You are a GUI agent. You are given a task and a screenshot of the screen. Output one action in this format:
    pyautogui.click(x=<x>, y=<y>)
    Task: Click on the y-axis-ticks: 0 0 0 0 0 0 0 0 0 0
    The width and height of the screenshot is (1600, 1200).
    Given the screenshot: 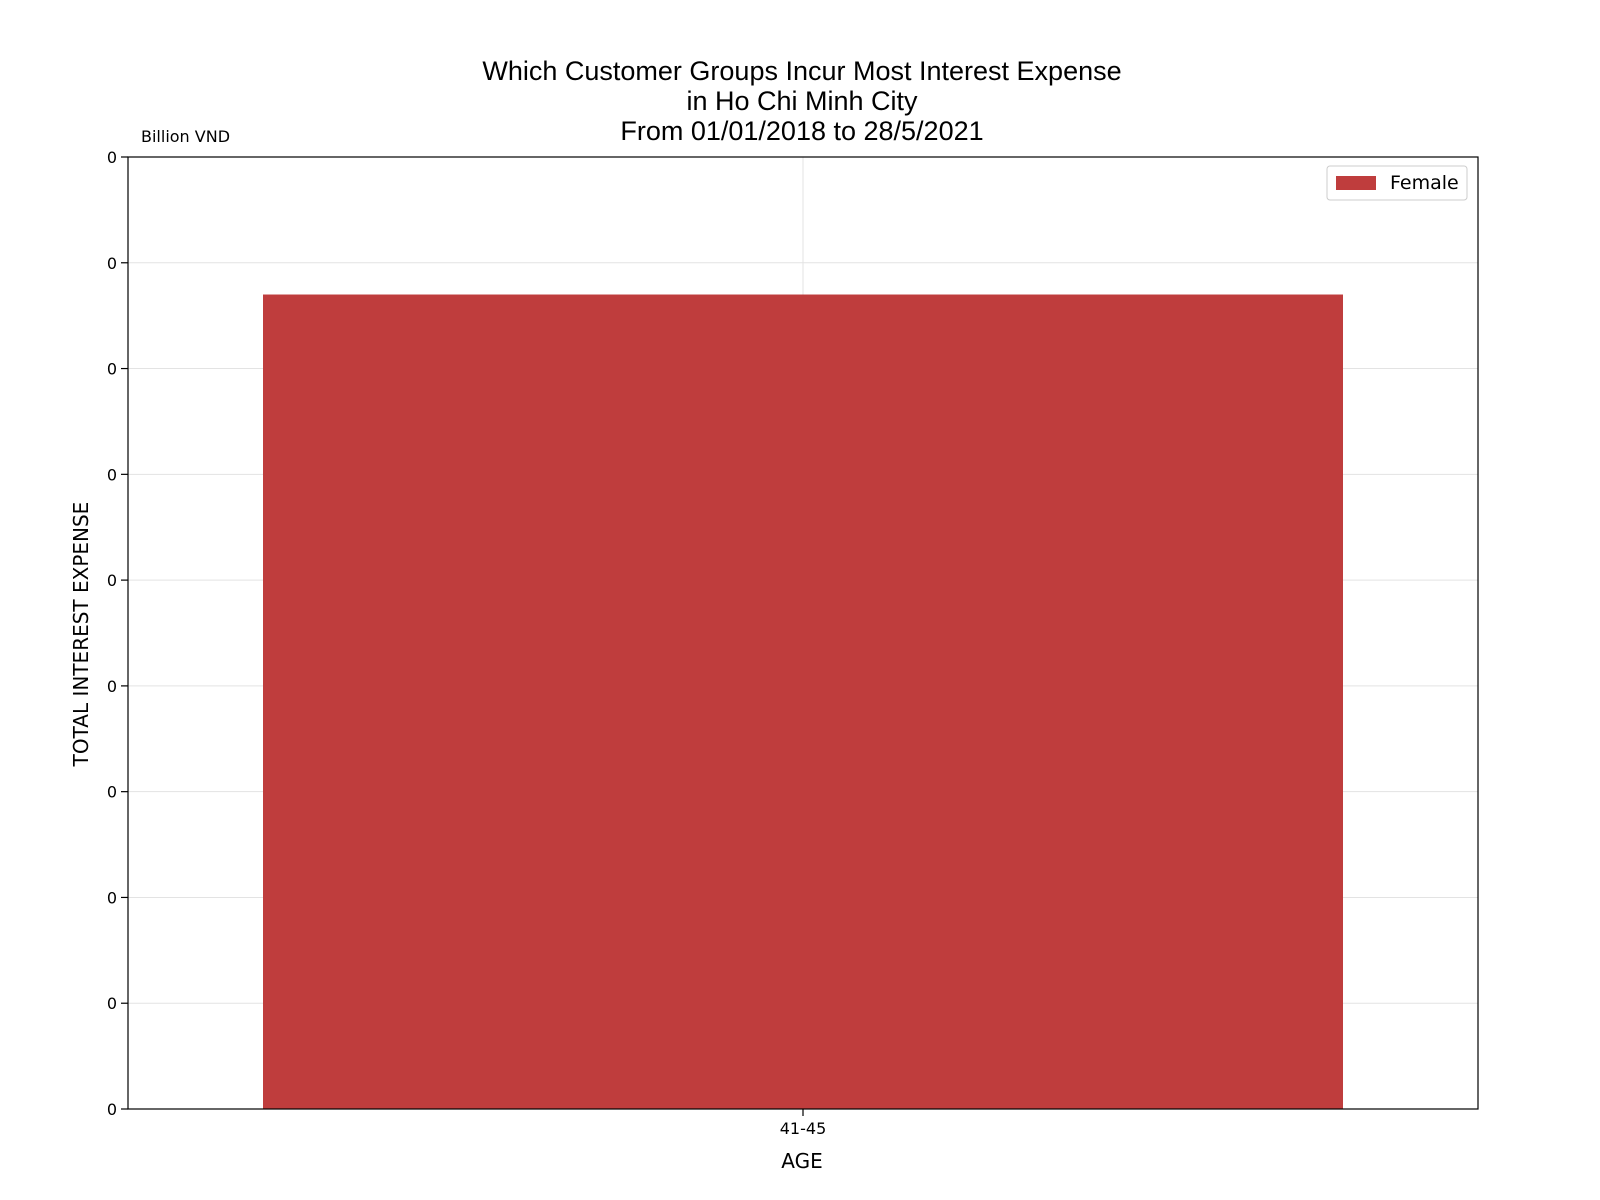 What is the action you would take?
    pyautogui.click(x=117, y=633)
    